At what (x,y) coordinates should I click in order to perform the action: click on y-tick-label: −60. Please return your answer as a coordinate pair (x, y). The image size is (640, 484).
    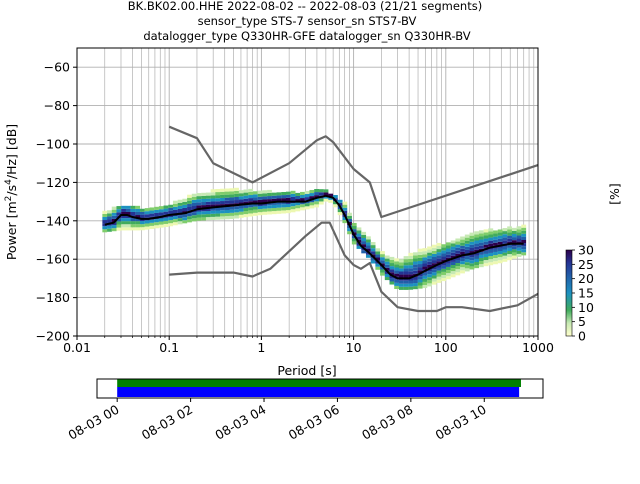
    Looking at the image, I should click on (57, 67).